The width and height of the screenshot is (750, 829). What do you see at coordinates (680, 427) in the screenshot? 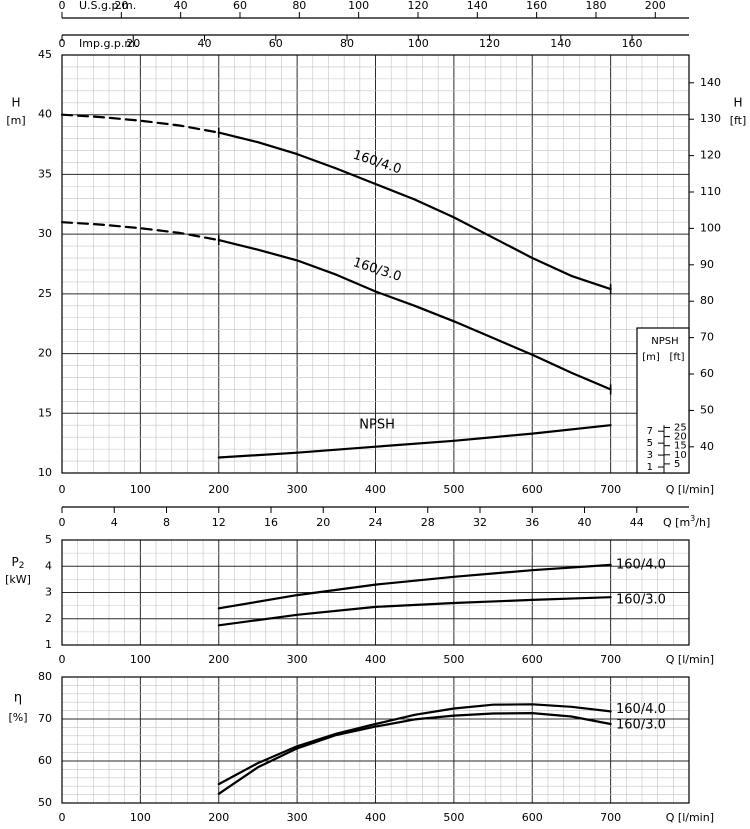
I see `npsh-inset-ft-label: 25` at bounding box center [680, 427].